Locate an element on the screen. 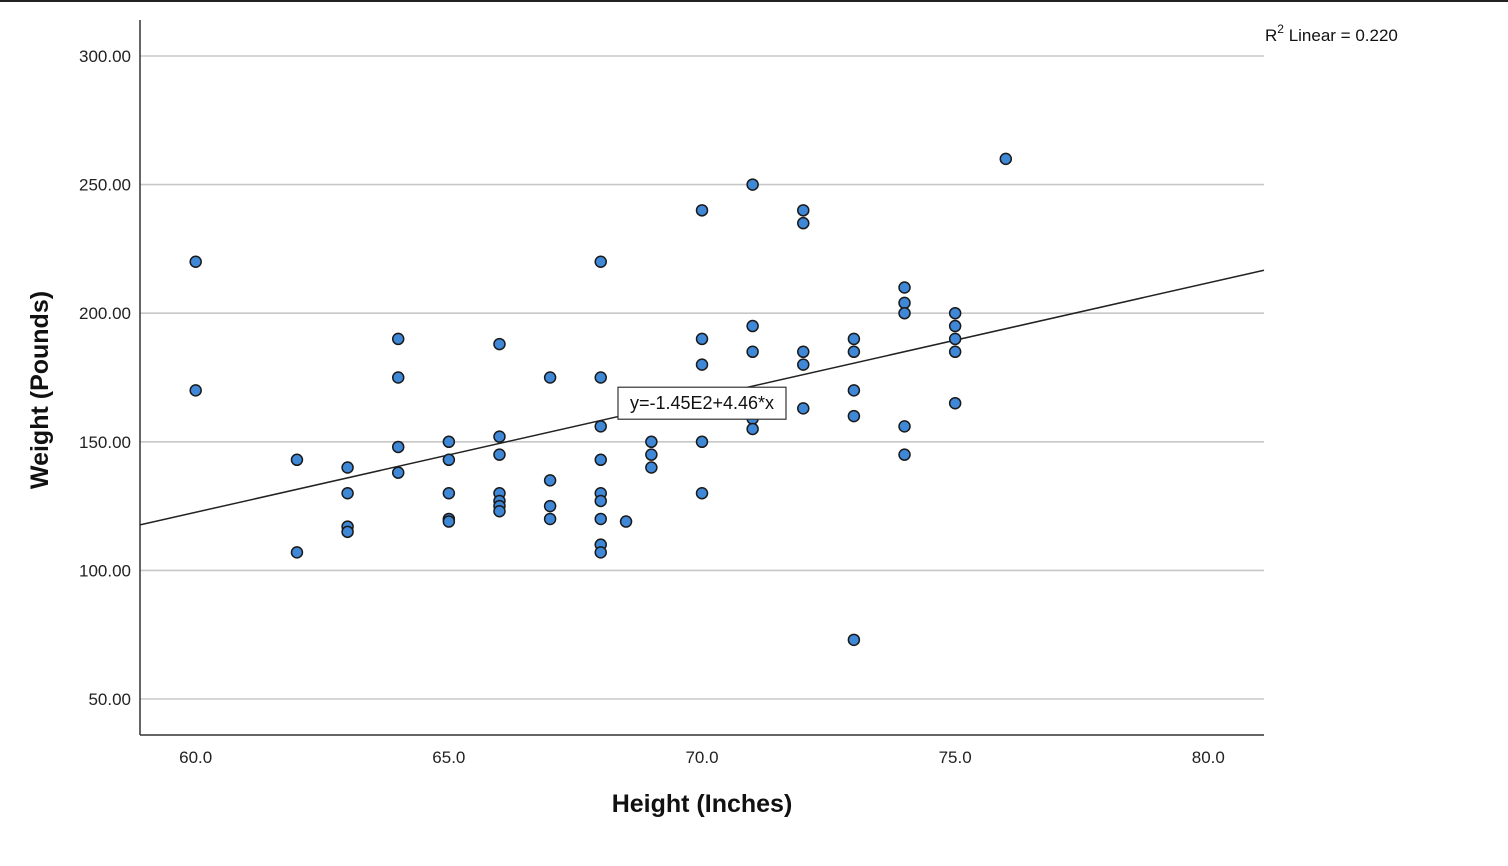 Image resolution: width=1508 pixels, height=866 pixels. y-tick-label: 300.00 is located at coordinates (105, 56).